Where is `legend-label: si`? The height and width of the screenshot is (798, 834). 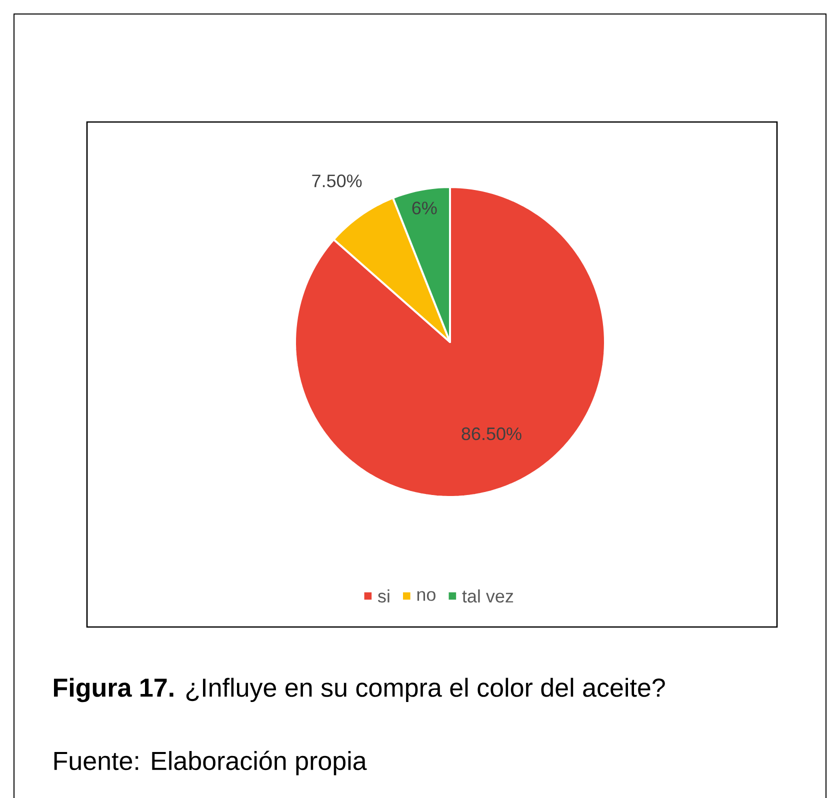
legend-label: si is located at coordinates (384, 595).